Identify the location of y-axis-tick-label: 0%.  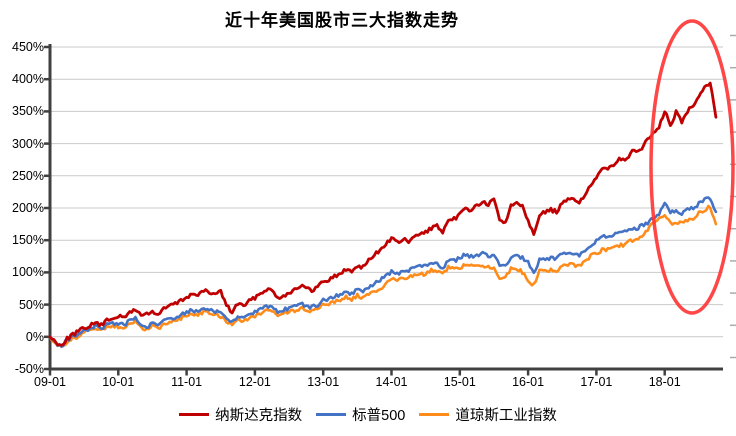
(34, 336).